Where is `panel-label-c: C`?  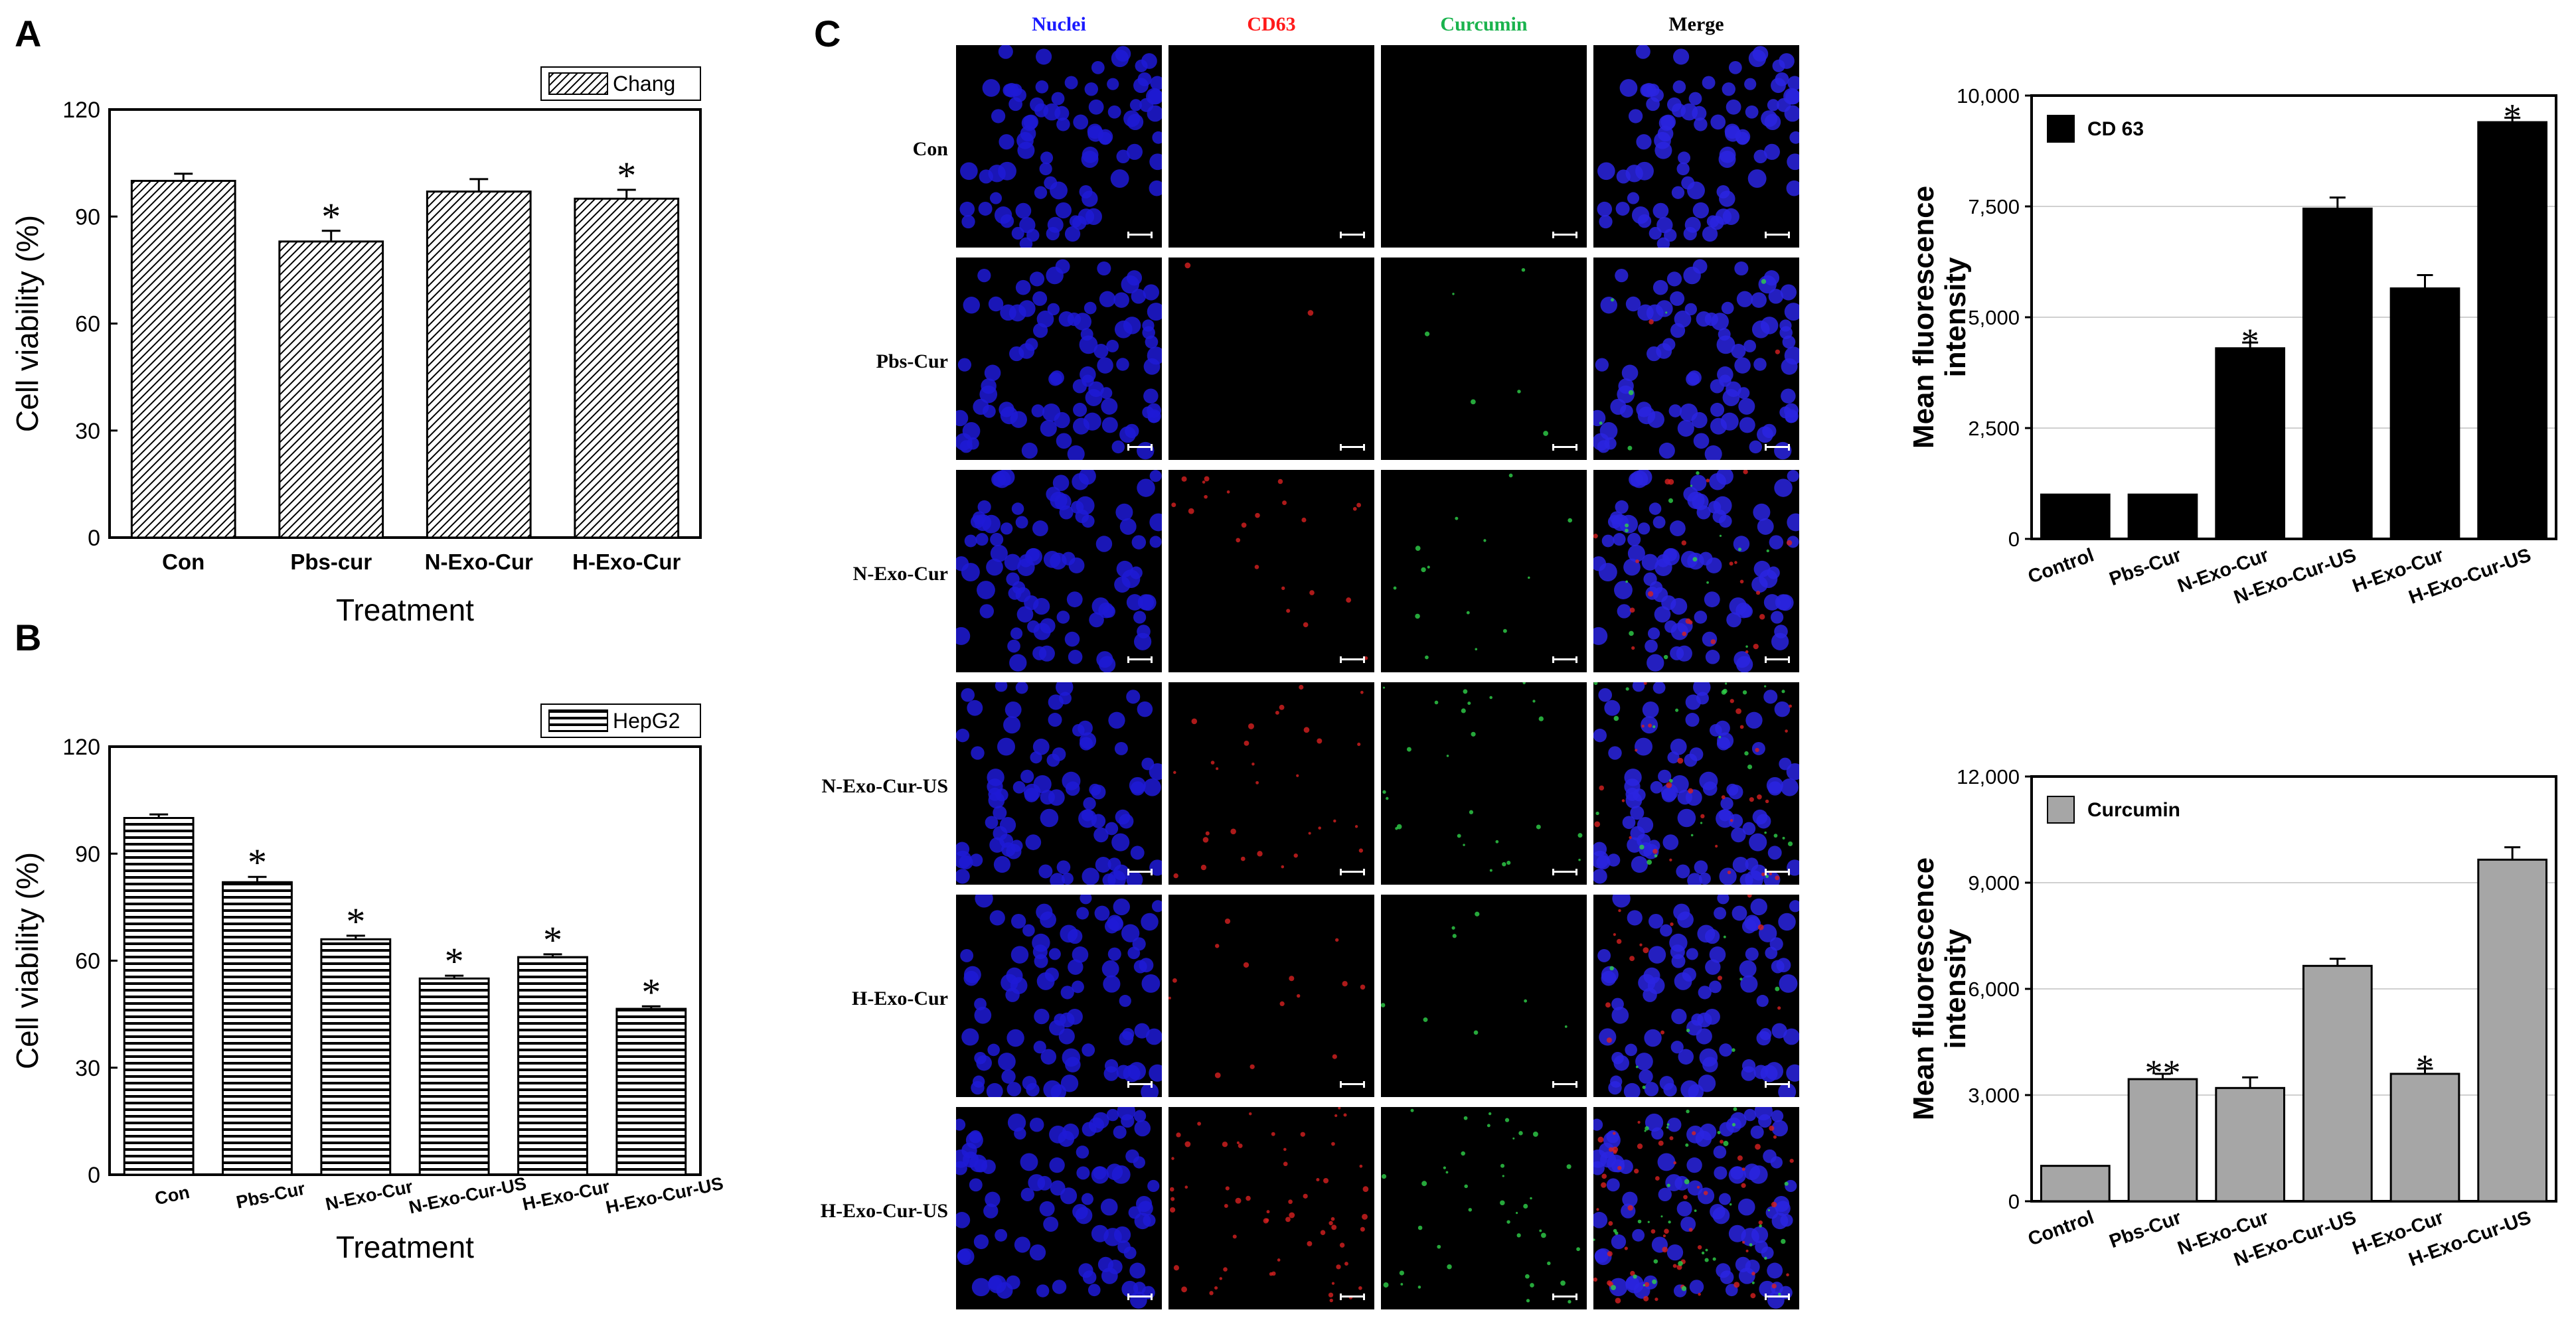
panel-label-c: C is located at coordinates (827, 33).